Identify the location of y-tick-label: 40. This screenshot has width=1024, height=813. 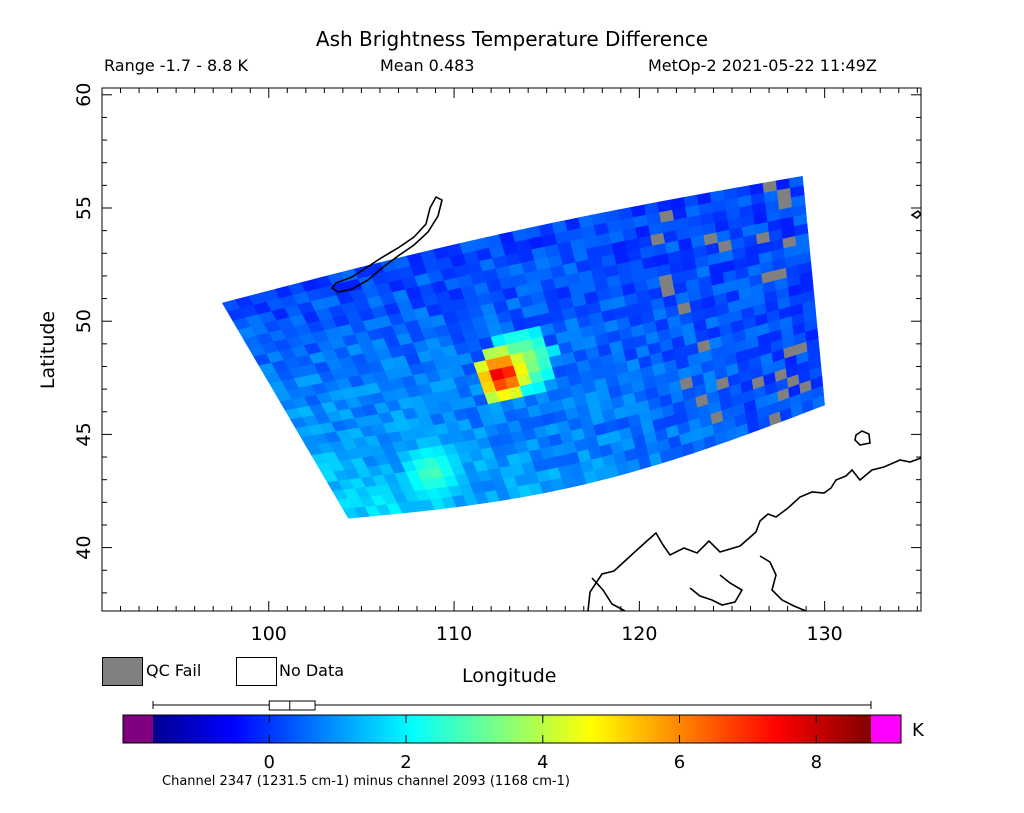
(84, 548).